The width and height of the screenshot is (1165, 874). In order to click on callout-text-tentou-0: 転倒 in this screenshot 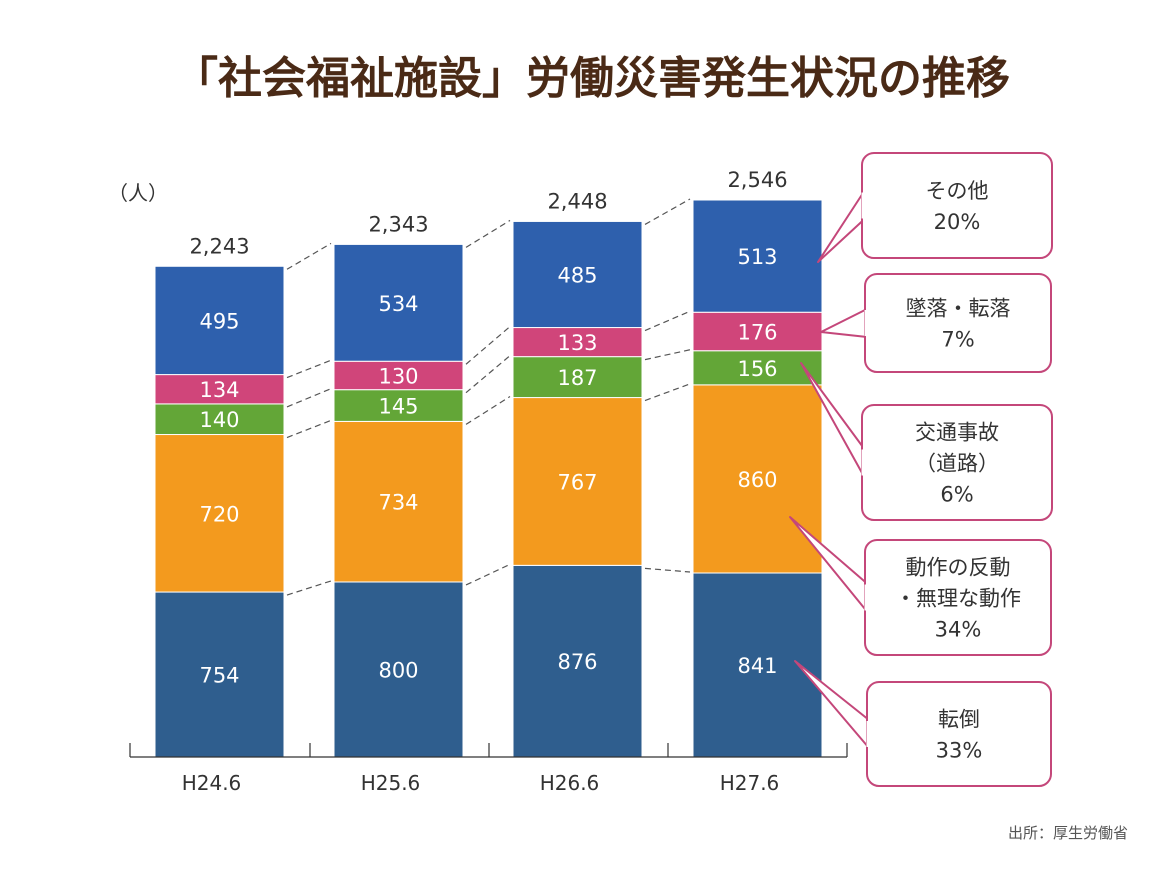, I will do `click(959, 720)`.